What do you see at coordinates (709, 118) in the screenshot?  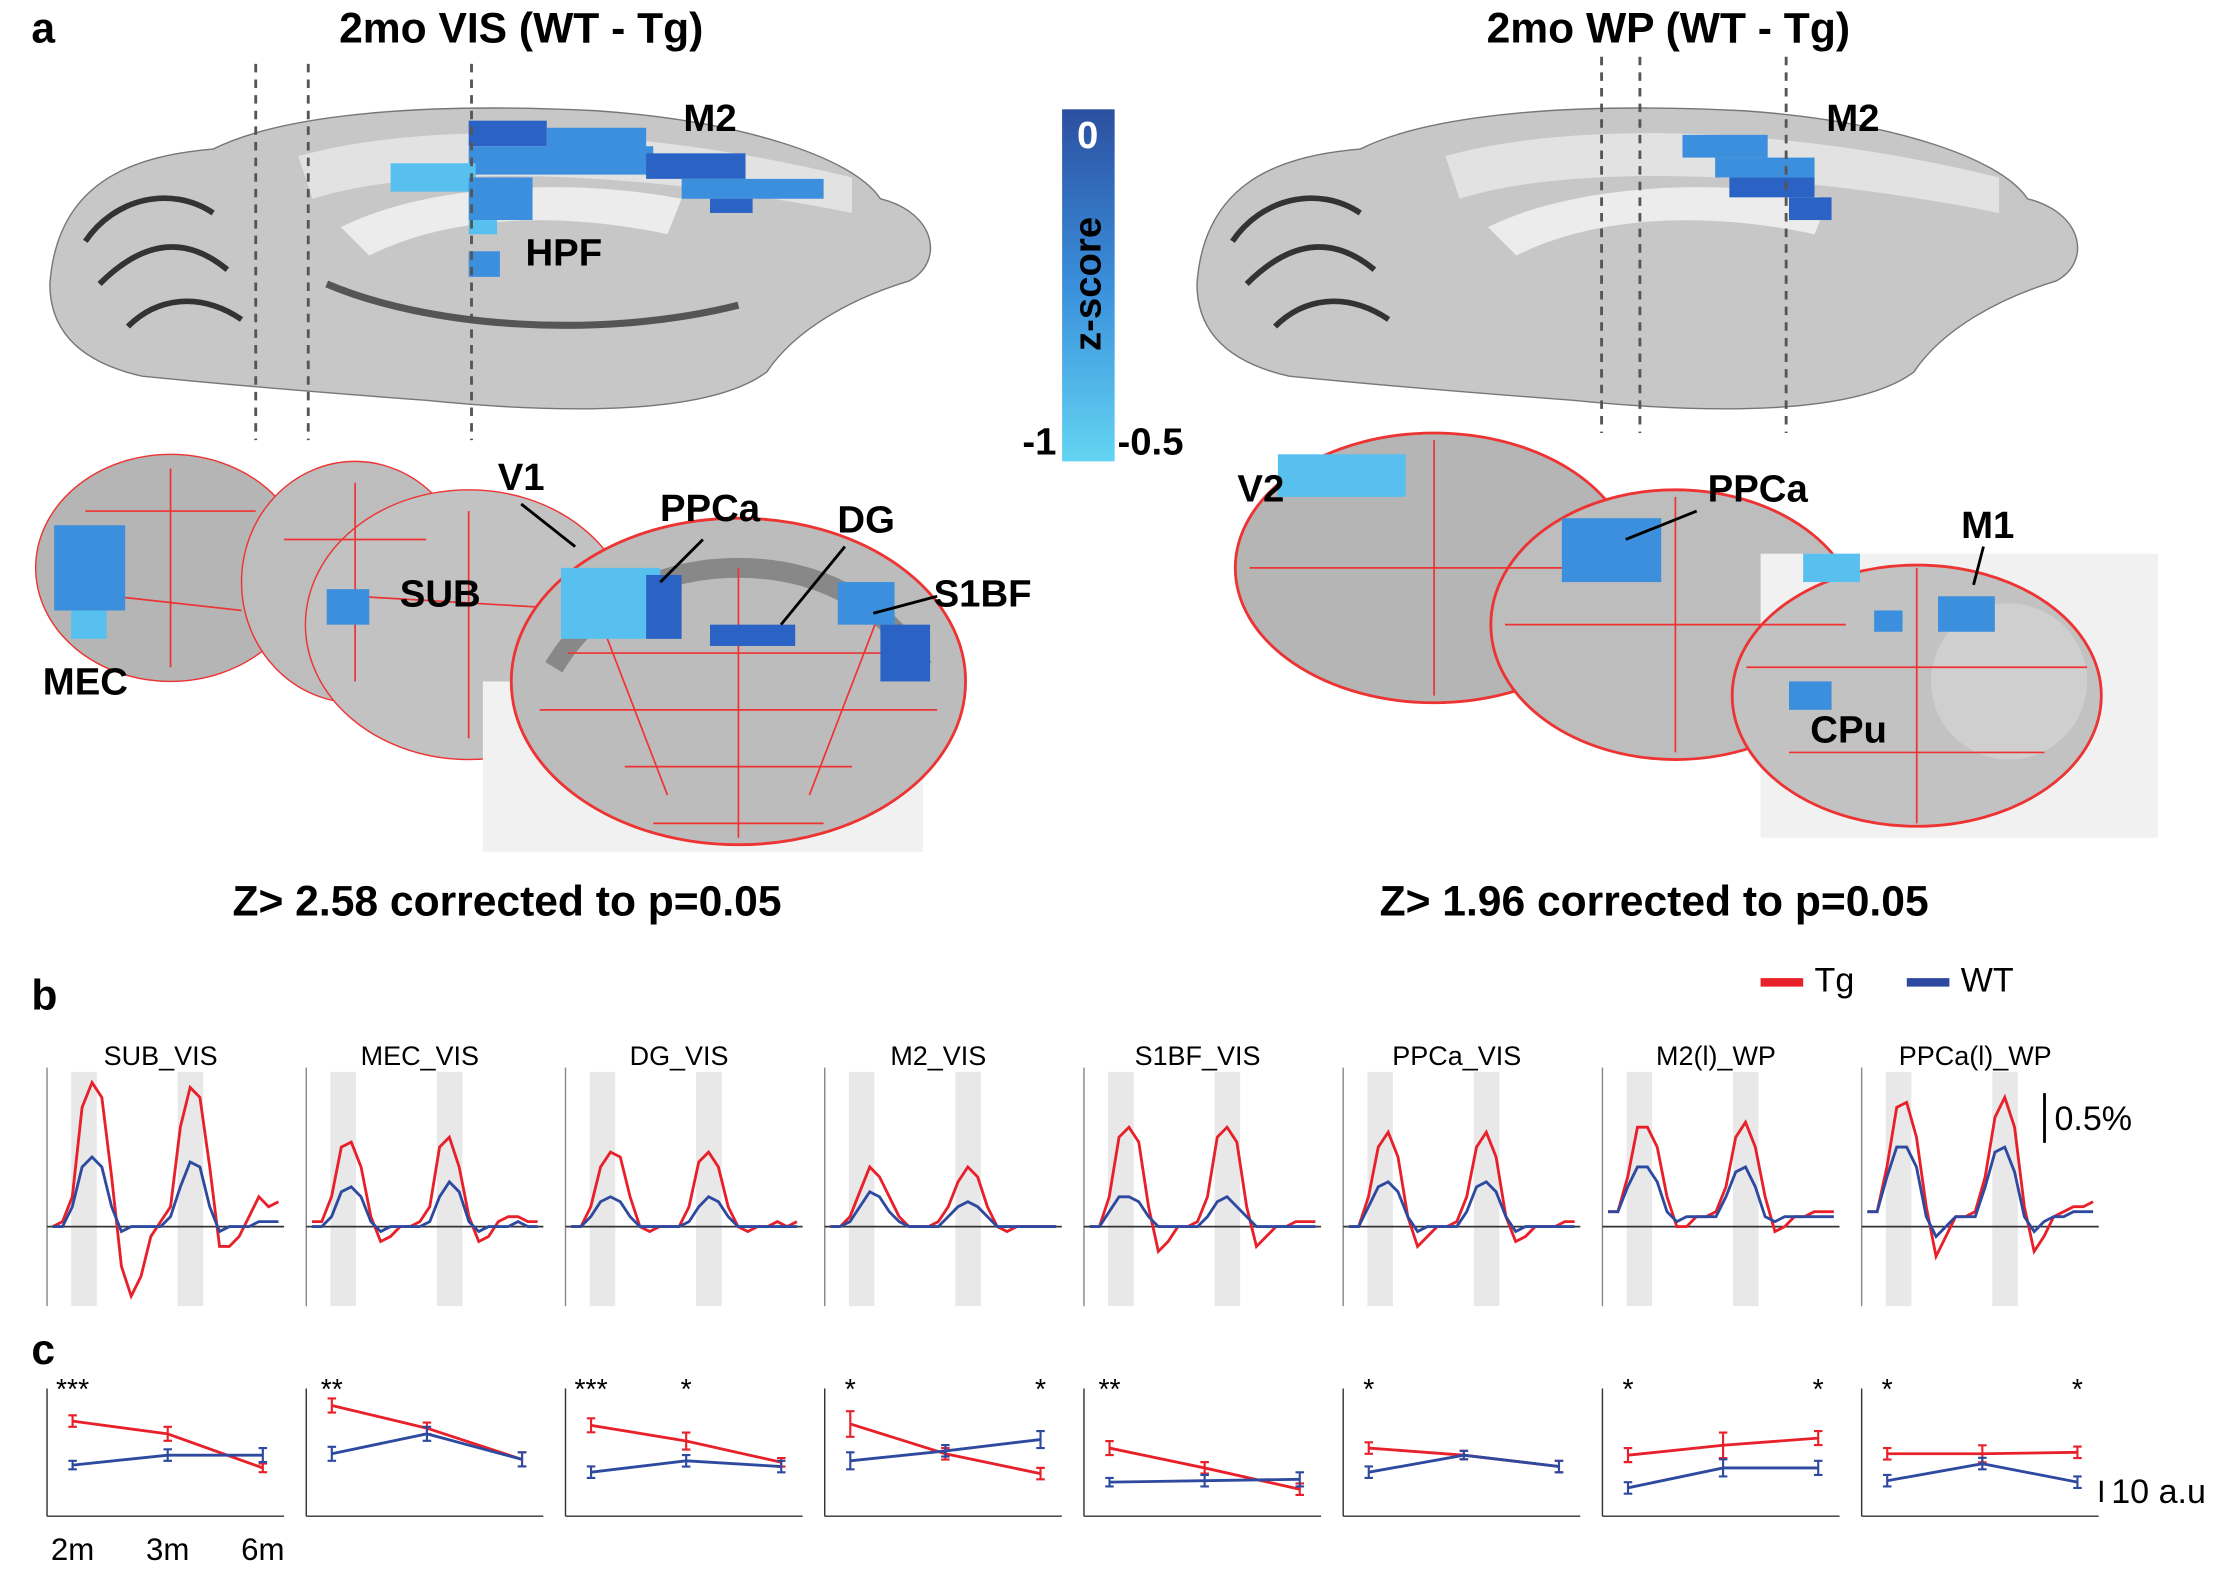 I see `region-label: M2` at bounding box center [709, 118].